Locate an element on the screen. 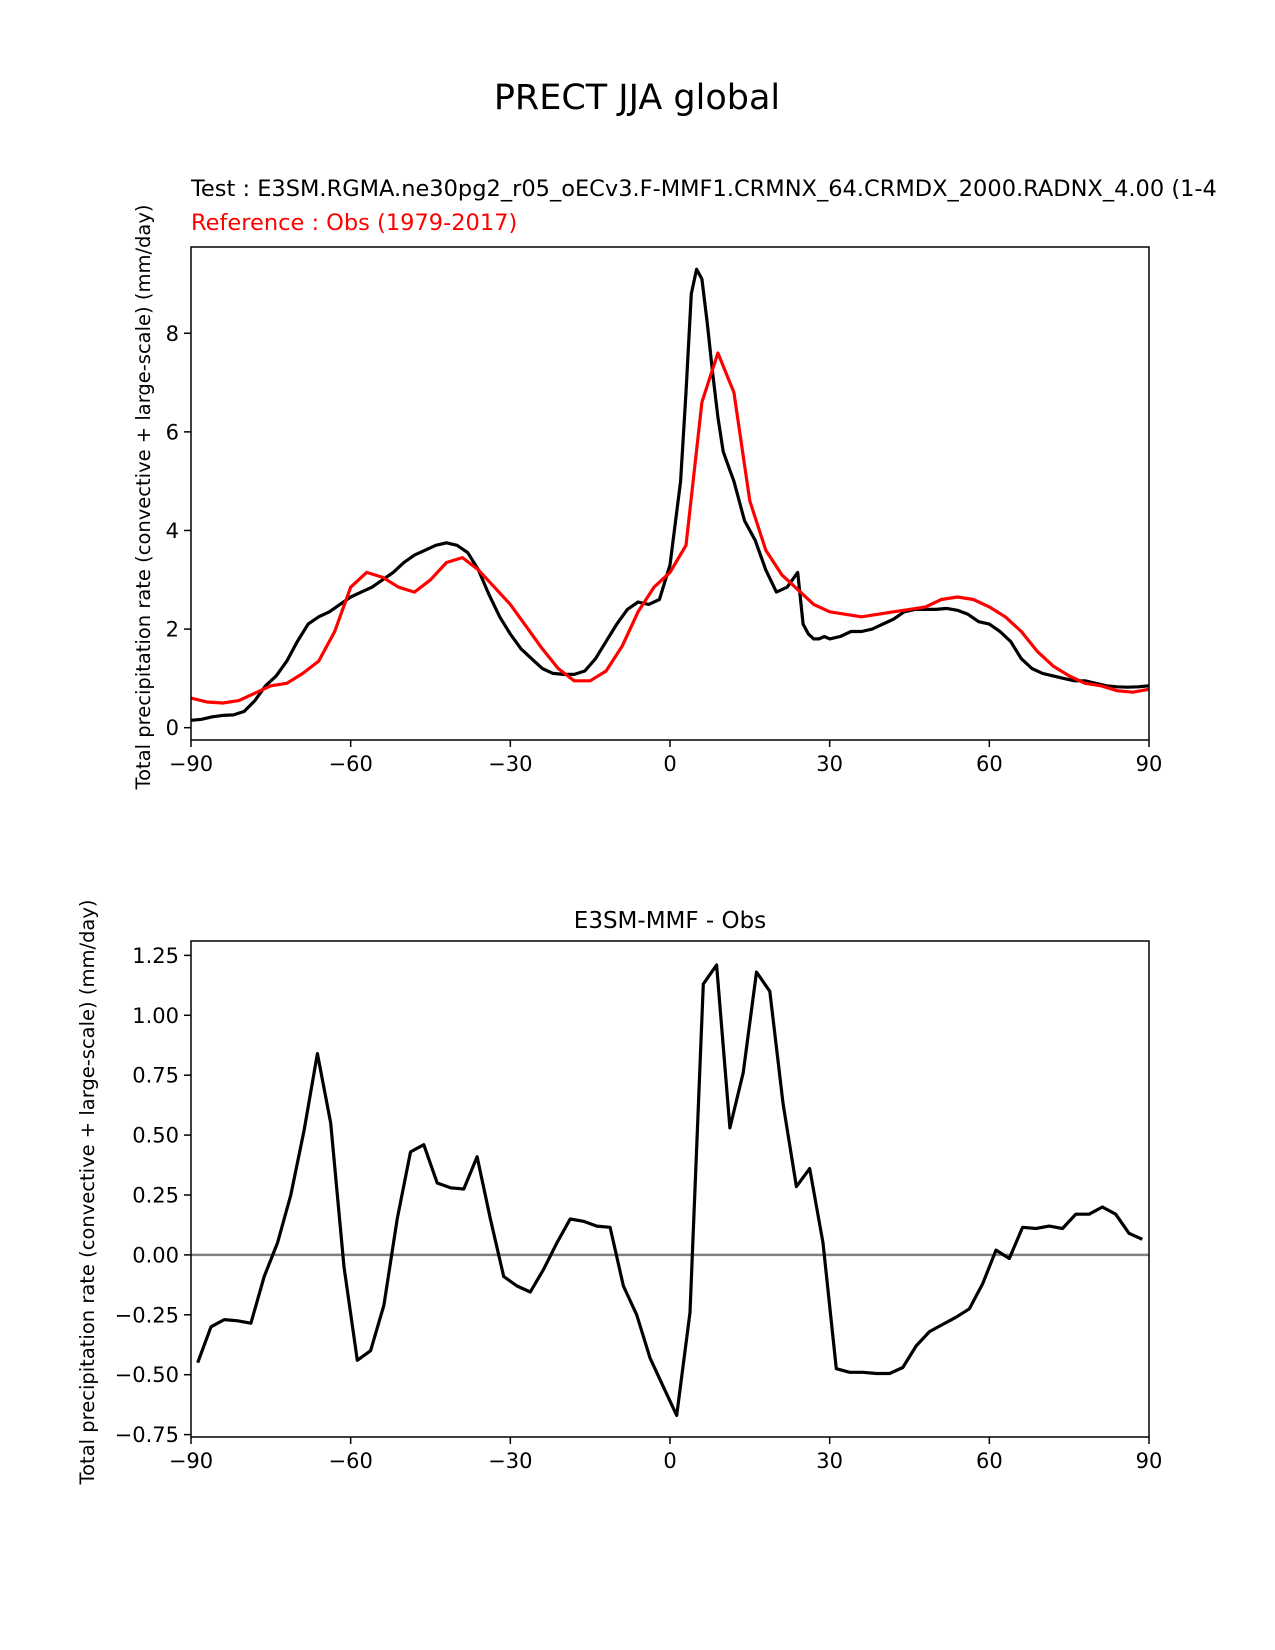 The image size is (1275, 1650). top-x-tick-label: 0 is located at coordinates (669, 764).